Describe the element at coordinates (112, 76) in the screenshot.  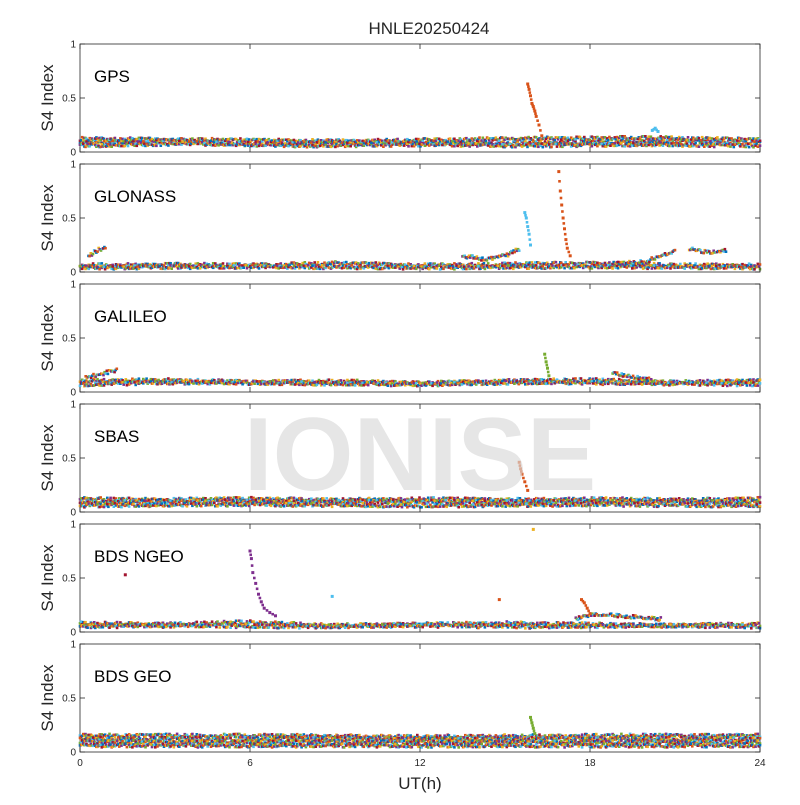
I see `panel-label: GPS` at that location.